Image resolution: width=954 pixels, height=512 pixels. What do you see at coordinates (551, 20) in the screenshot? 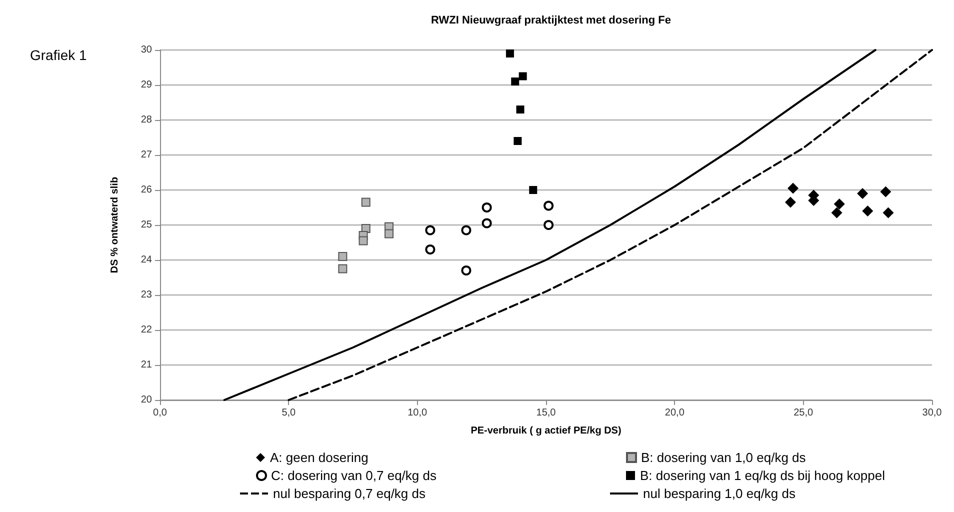
I see `chart-title: RWZI Nieuwgraaf praktijktest met dosering Fe` at bounding box center [551, 20].